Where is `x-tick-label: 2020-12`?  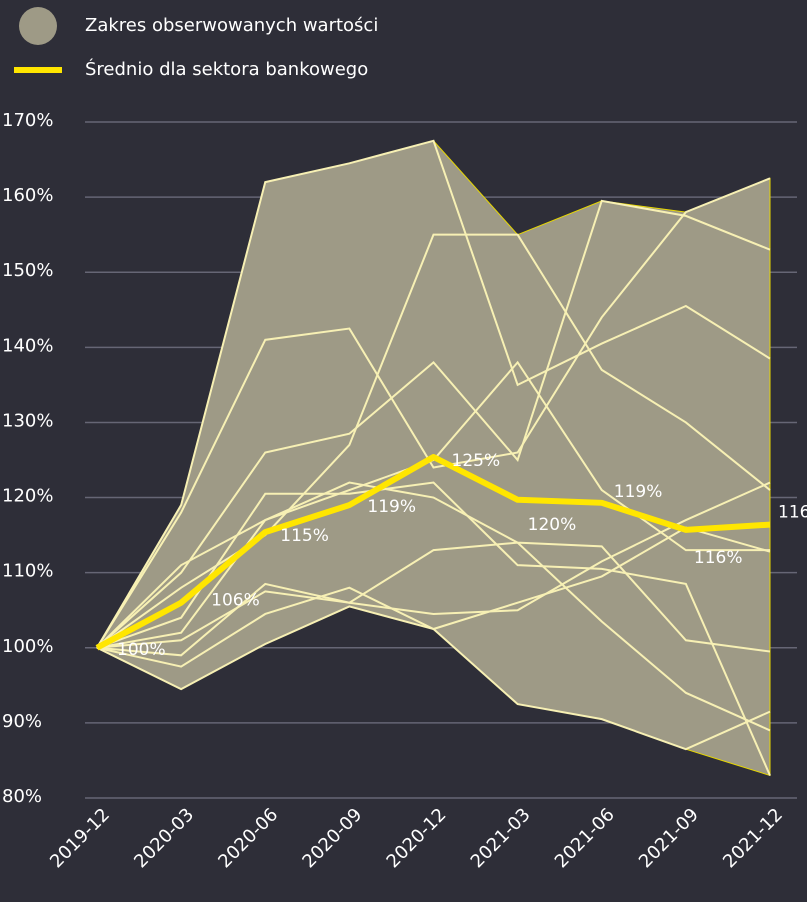
x-tick-label: 2020-12 is located at coordinates (417, 838).